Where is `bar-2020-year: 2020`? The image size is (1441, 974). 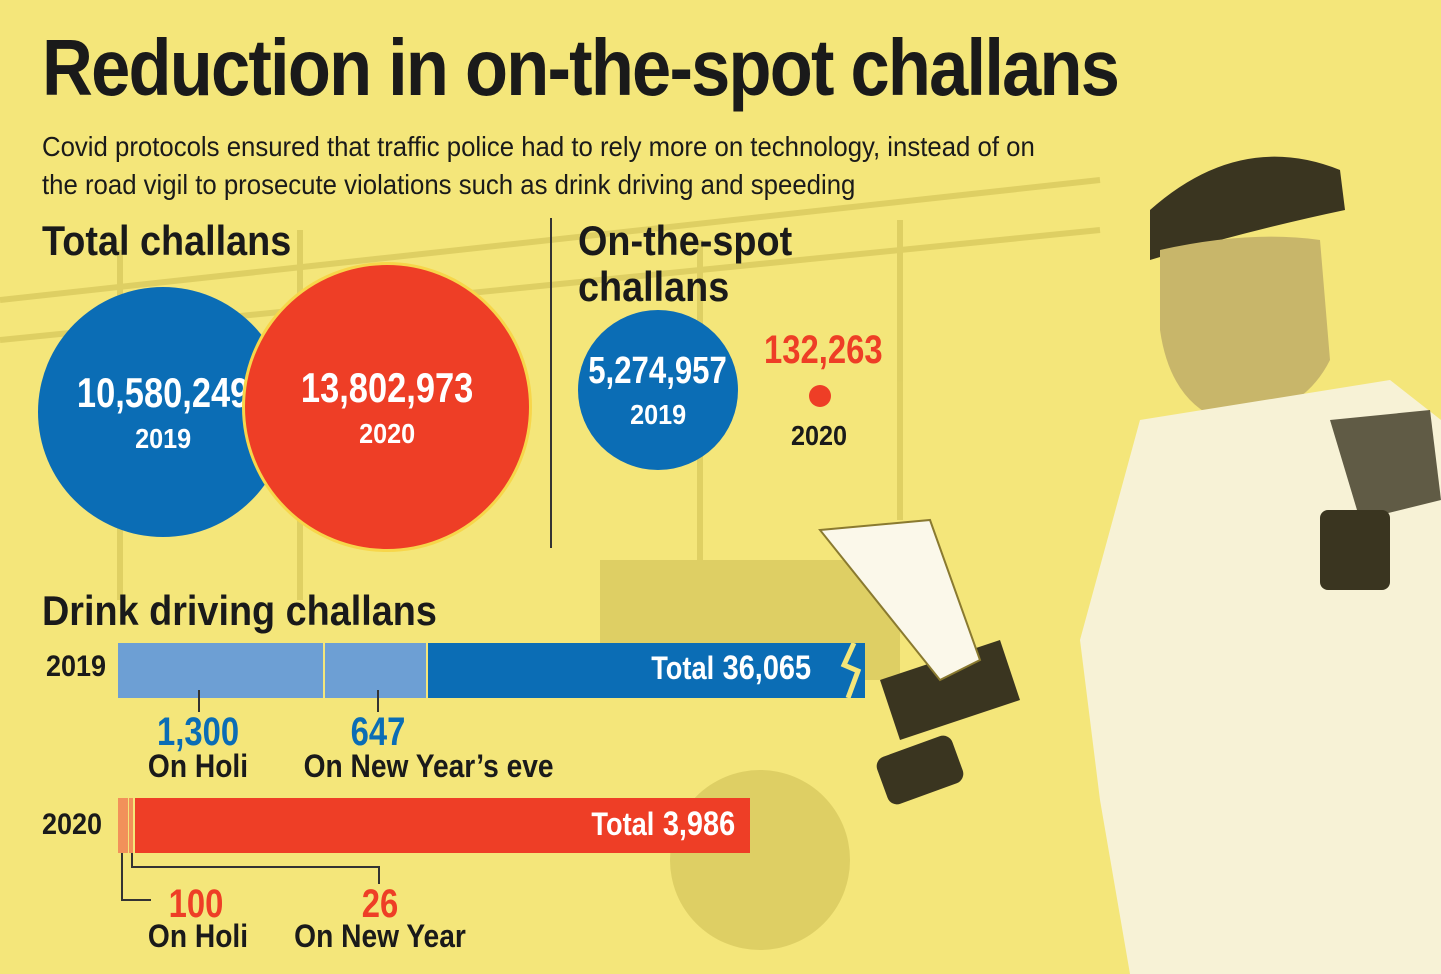
bar-2020-year: 2020 is located at coordinates (72, 824).